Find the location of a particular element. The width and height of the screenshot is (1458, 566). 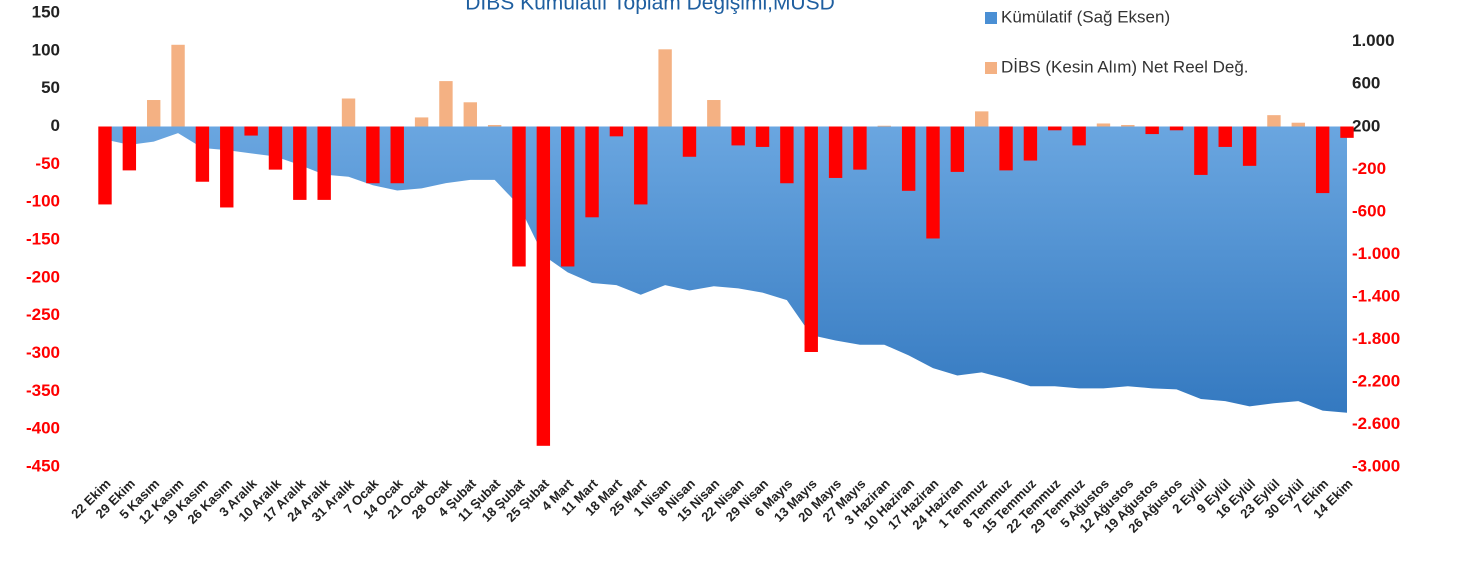

y2-tick-label: -600 is located at coordinates (1369, 210).